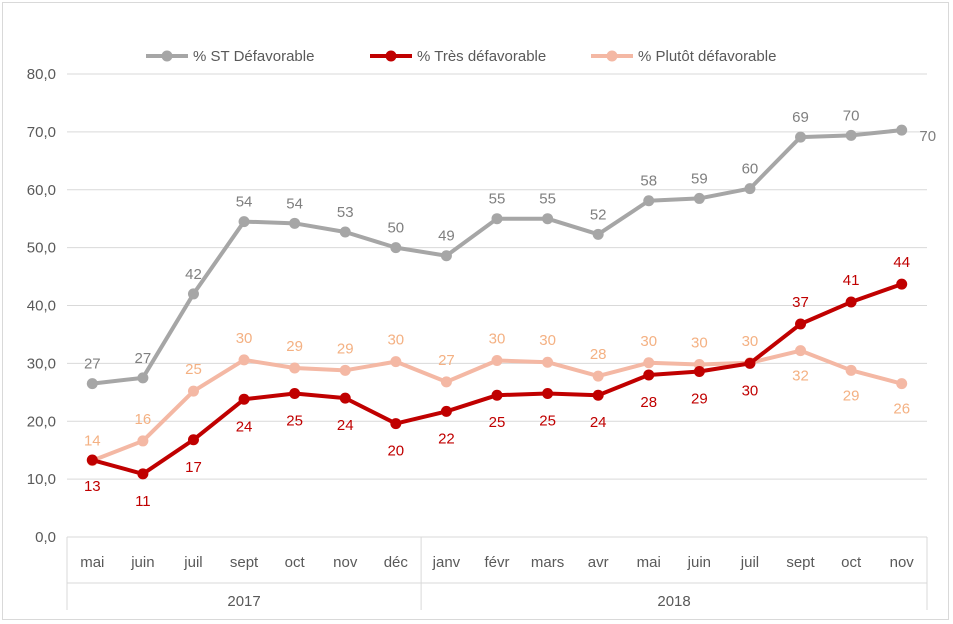 Image resolution: width=953 pixels, height=624 pixels. What do you see at coordinates (446, 438) in the screenshot?
I see `data-label-tres-defavorable: 22` at bounding box center [446, 438].